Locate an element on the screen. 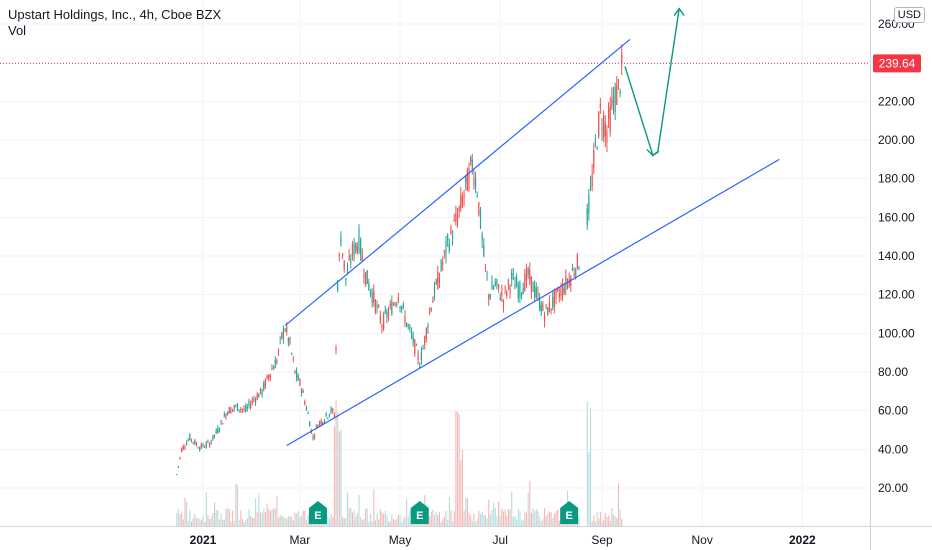  current-price-label: 239.64 is located at coordinates (897, 63).